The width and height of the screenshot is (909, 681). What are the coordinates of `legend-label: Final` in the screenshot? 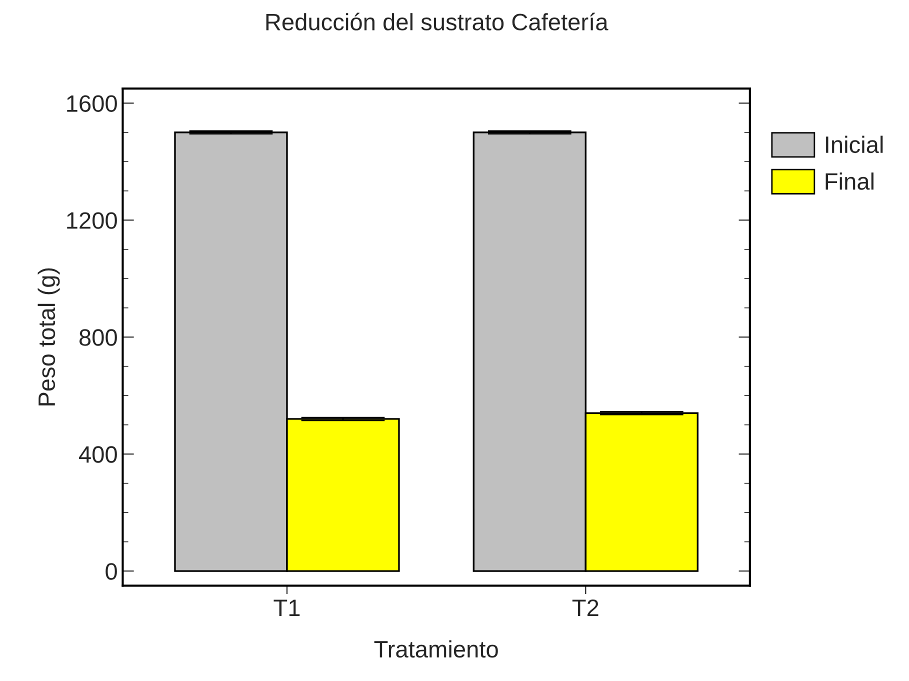 It's located at (850, 181).